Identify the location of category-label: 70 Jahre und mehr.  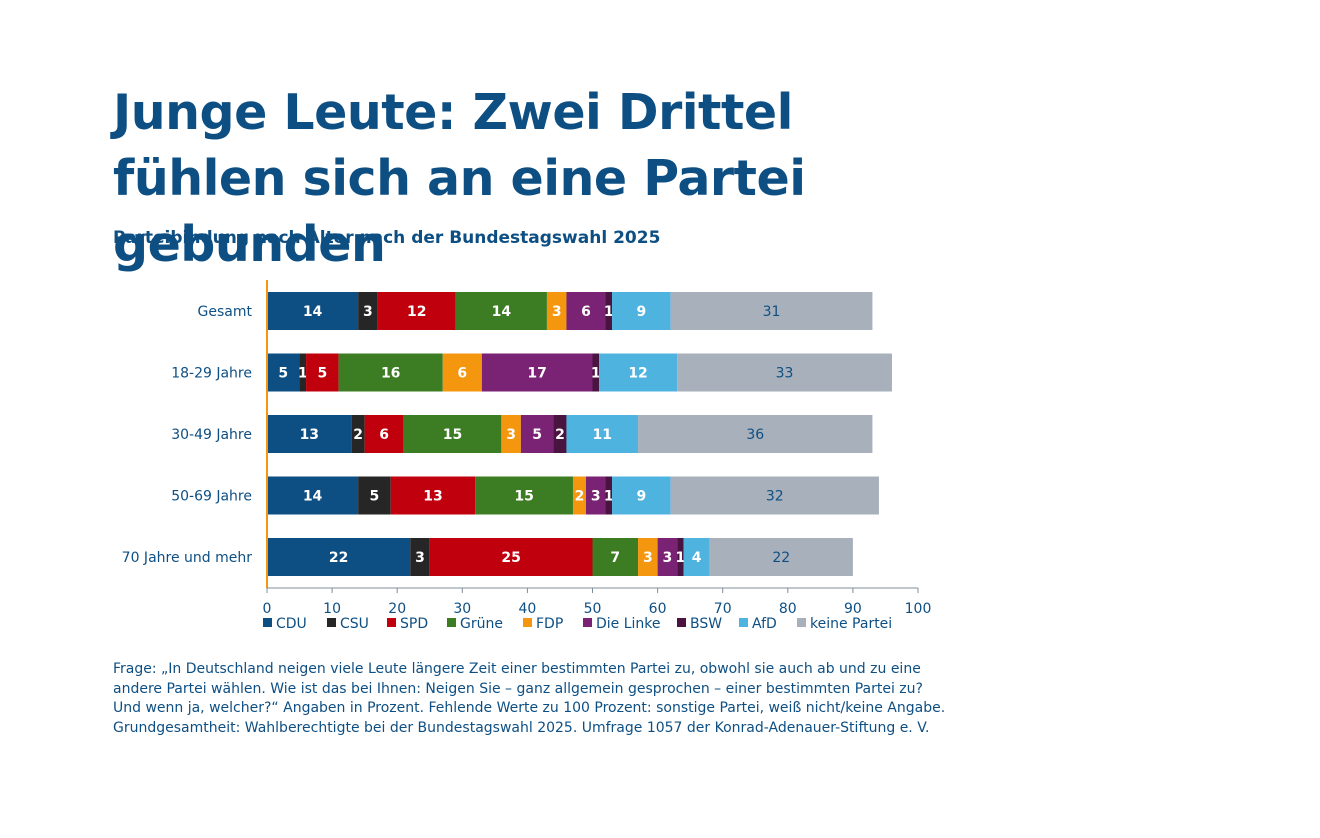
(187, 558).